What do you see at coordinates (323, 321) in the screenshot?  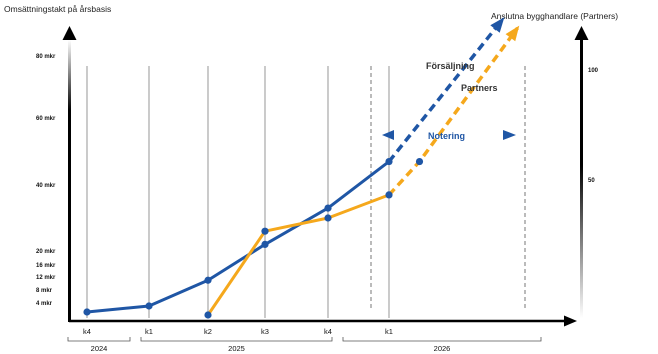 I see `x-axis` at bounding box center [323, 321].